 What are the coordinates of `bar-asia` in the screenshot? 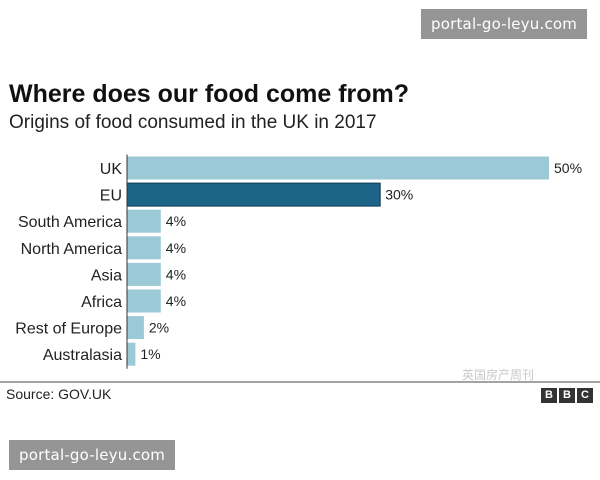 It's located at (144, 274).